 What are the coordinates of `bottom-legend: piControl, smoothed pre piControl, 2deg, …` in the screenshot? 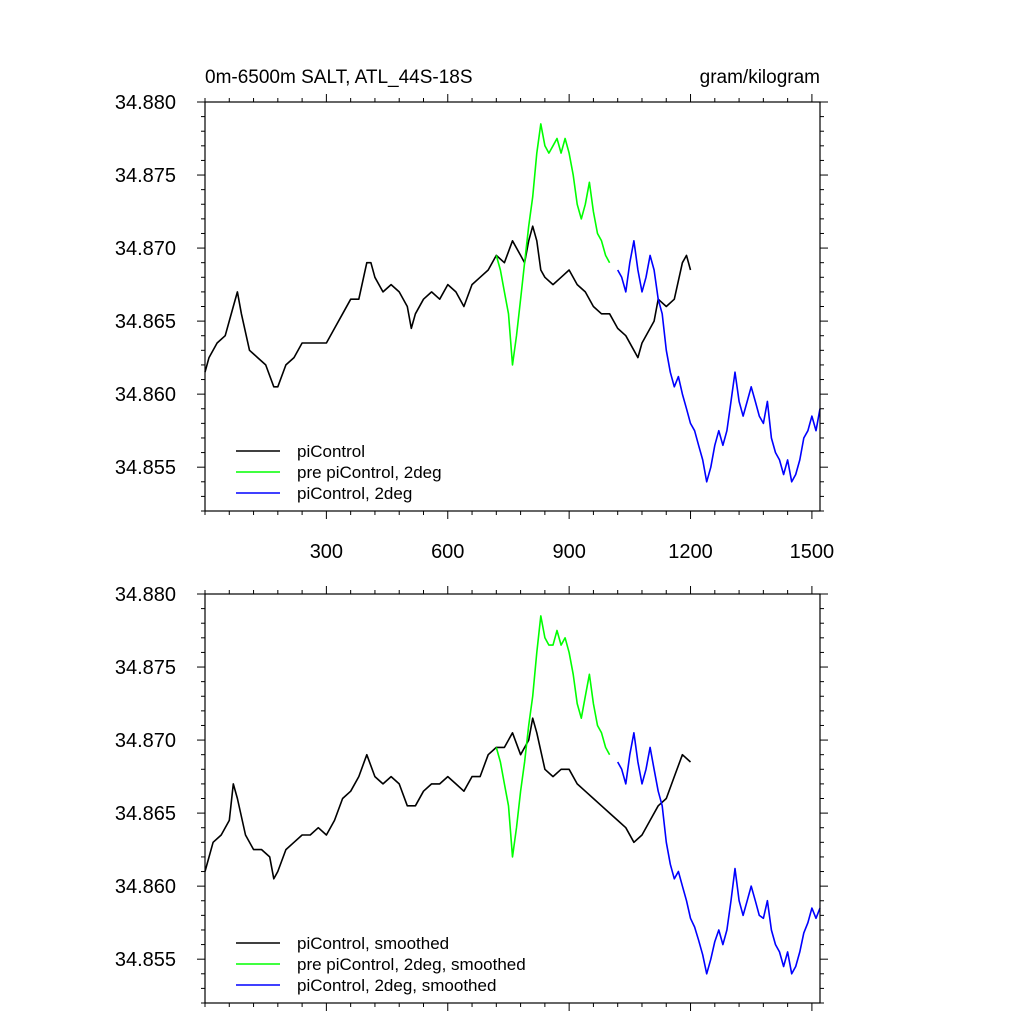 It's located at (381, 964).